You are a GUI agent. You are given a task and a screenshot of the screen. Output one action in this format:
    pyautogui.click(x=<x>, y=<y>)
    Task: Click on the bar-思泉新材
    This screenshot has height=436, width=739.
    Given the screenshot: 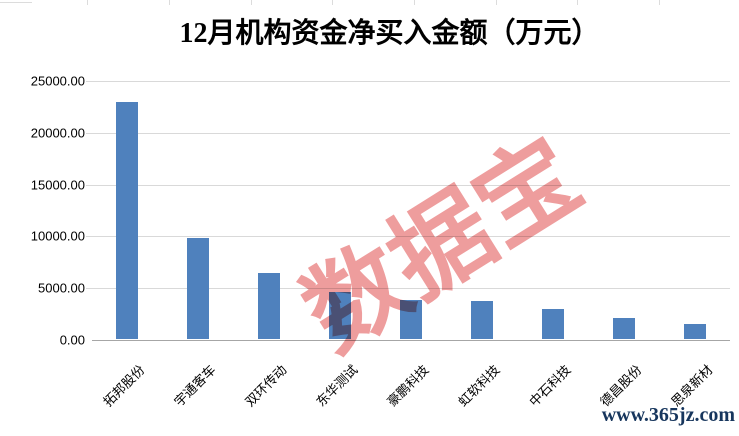 What is the action you would take?
    pyautogui.click(x=694, y=331)
    